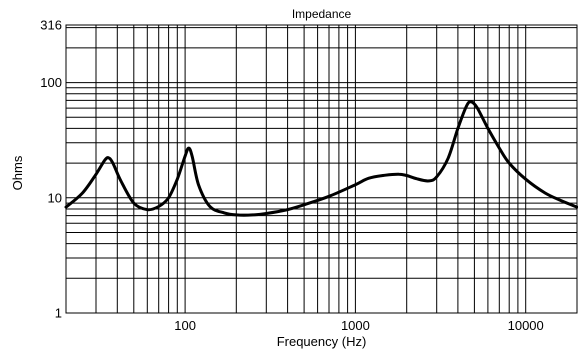 The height and width of the screenshot is (358, 578). What do you see at coordinates (355, 325) in the screenshot?
I see `x-tick-label: 1000` at bounding box center [355, 325].